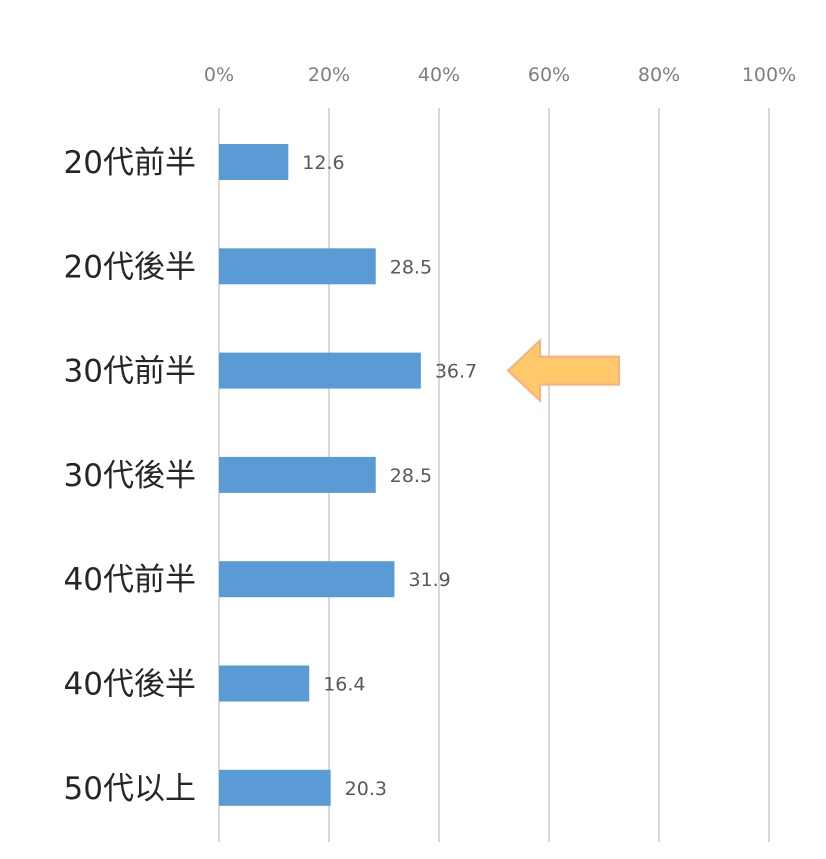  Describe the element at coordinates (130, 163) in the screenshot. I see `category-label: 20代前半` at that location.